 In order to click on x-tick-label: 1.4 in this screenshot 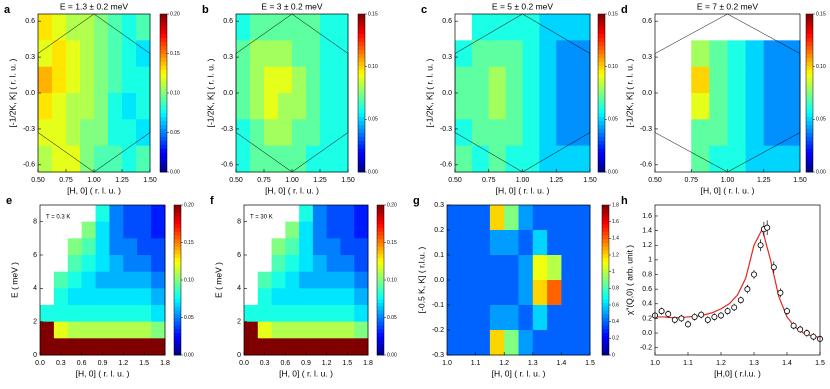, I will do `click(562, 363)`.